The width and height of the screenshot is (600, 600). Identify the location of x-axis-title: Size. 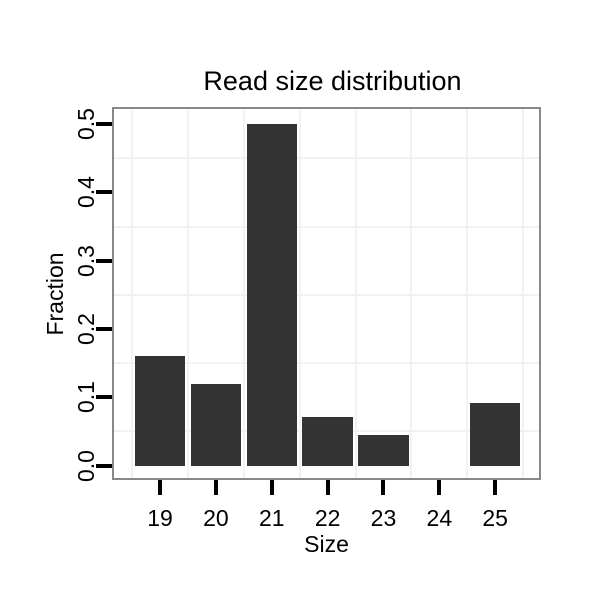
(326, 544).